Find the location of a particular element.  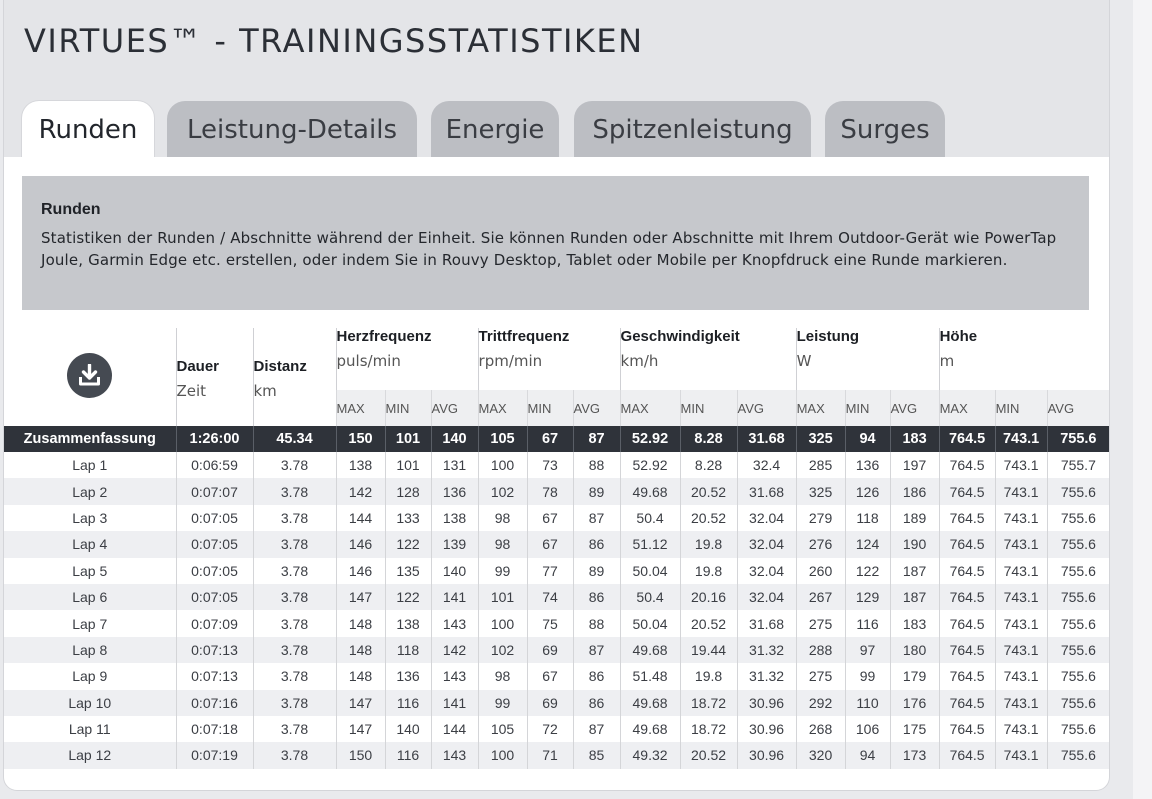

table-cell: 126 is located at coordinates (867, 491).